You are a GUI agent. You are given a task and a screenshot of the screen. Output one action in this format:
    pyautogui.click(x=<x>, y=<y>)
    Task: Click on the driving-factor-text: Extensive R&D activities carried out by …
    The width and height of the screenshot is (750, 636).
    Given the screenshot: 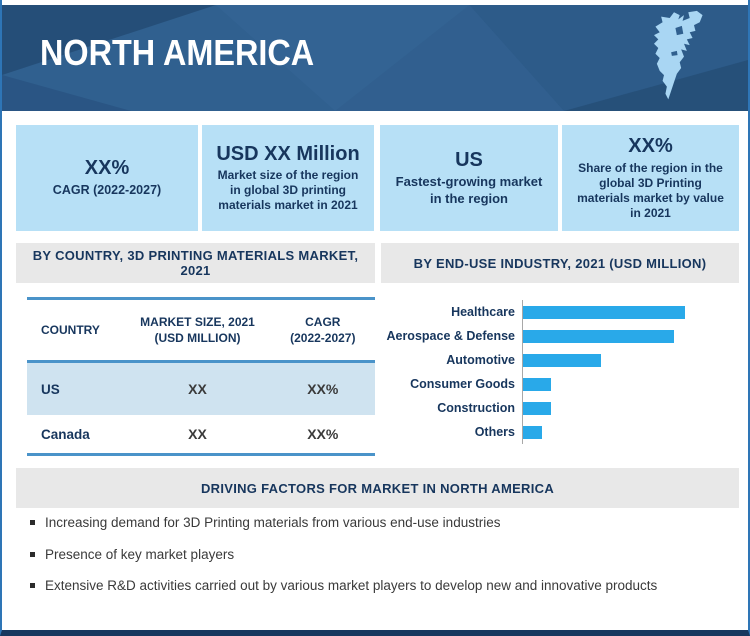 What is the action you would take?
    pyautogui.click(x=351, y=586)
    